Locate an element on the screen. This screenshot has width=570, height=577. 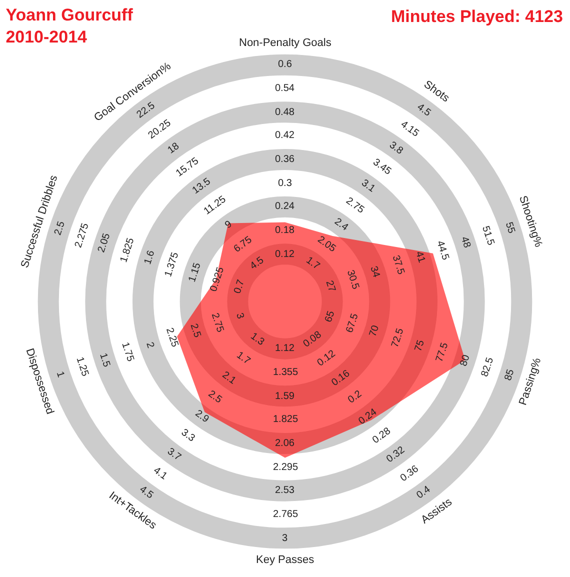
text: 1.3 is located at coordinates (257, 339).